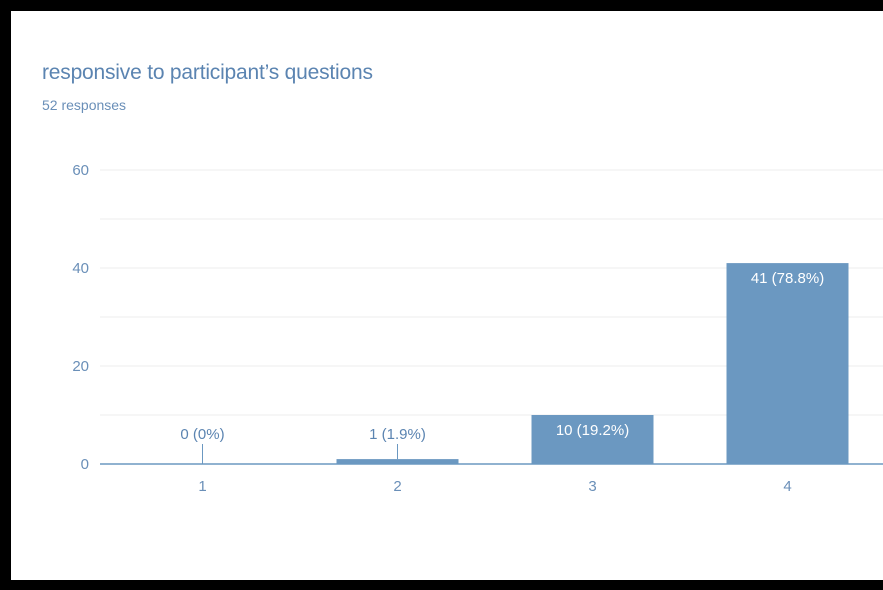  What do you see at coordinates (397, 486) in the screenshot?
I see `x-tick-label: 2` at bounding box center [397, 486].